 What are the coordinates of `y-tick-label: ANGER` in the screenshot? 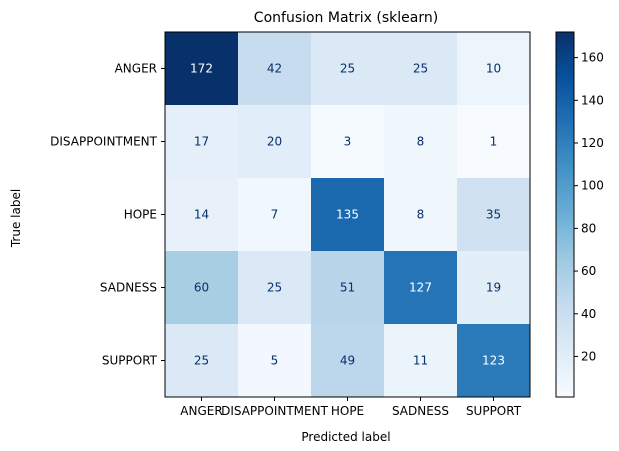 It's located at (136, 69).